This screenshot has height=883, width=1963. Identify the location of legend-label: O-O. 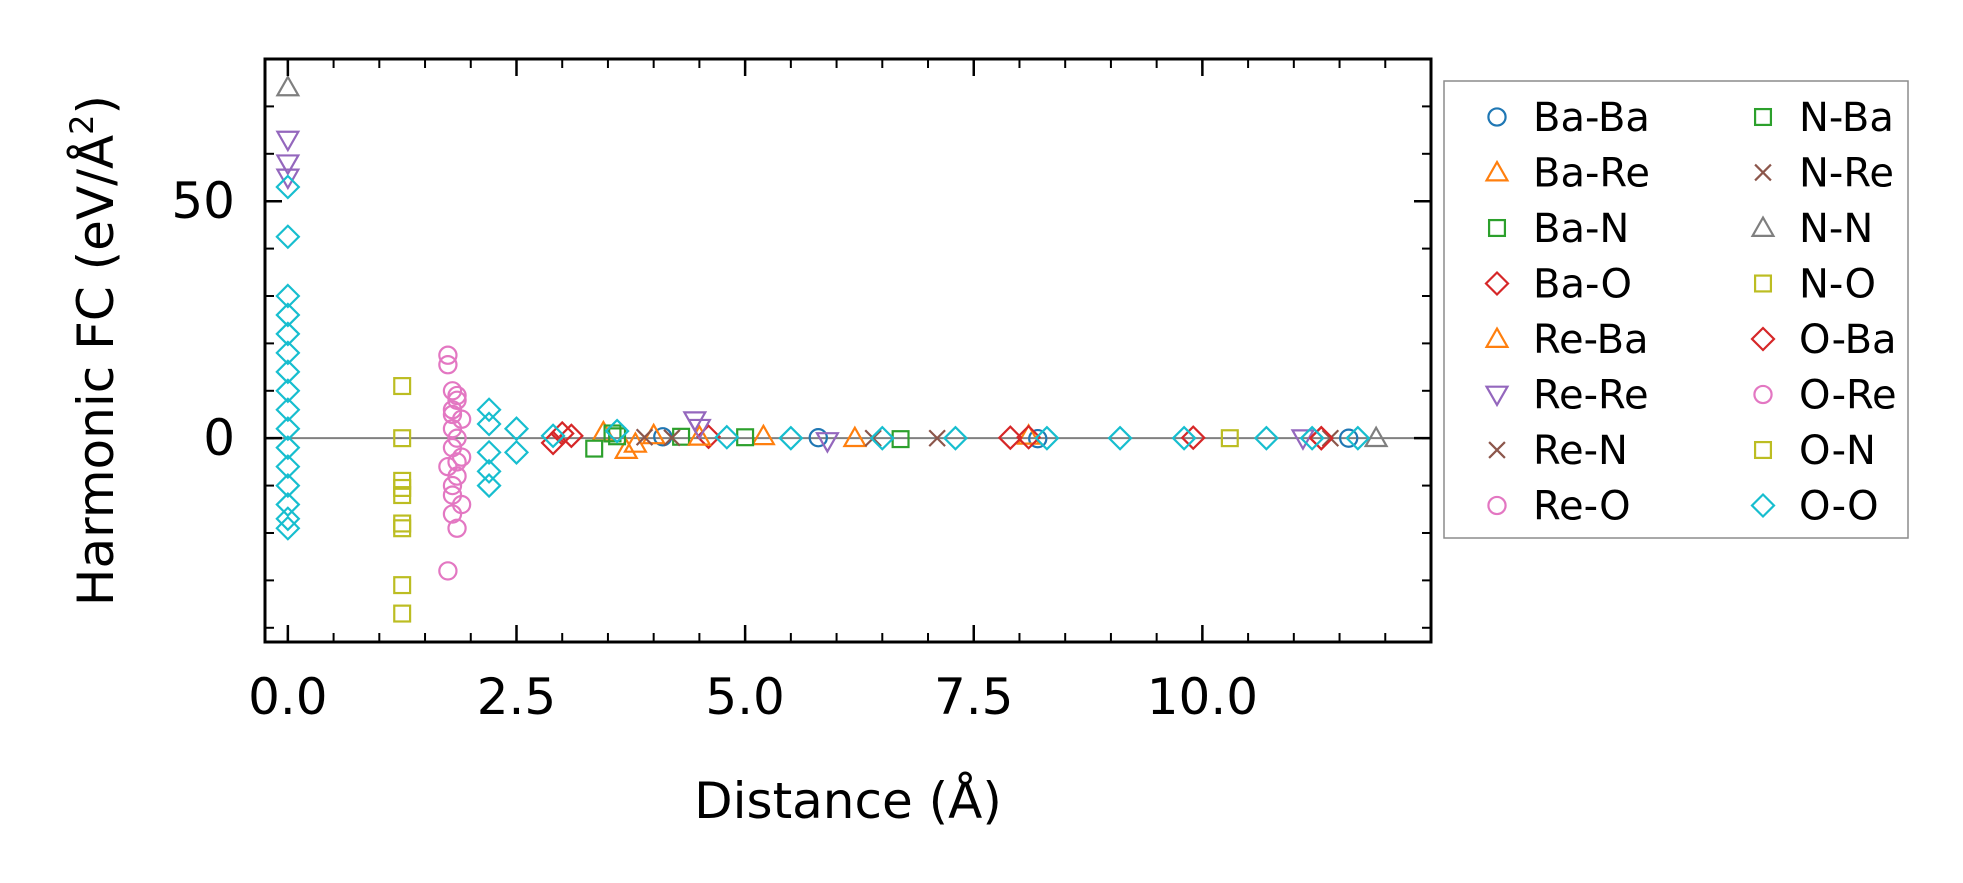
(1839, 507).